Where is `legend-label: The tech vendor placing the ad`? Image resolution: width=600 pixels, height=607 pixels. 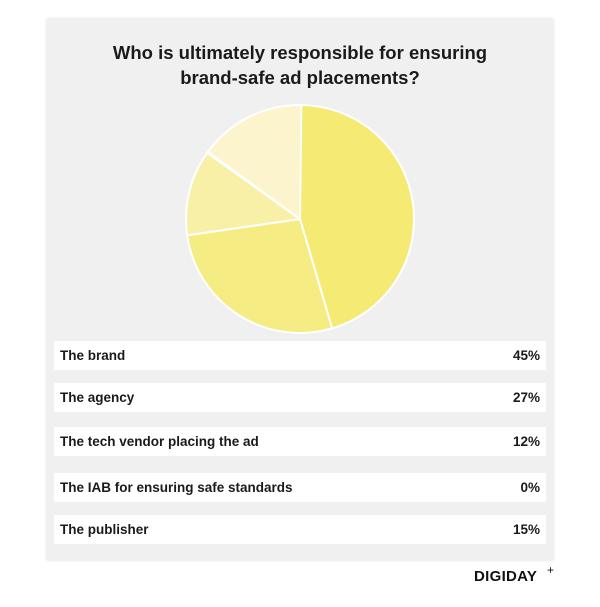
legend-label: The tech vendor placing the ad is located at coordinates (159, 441).